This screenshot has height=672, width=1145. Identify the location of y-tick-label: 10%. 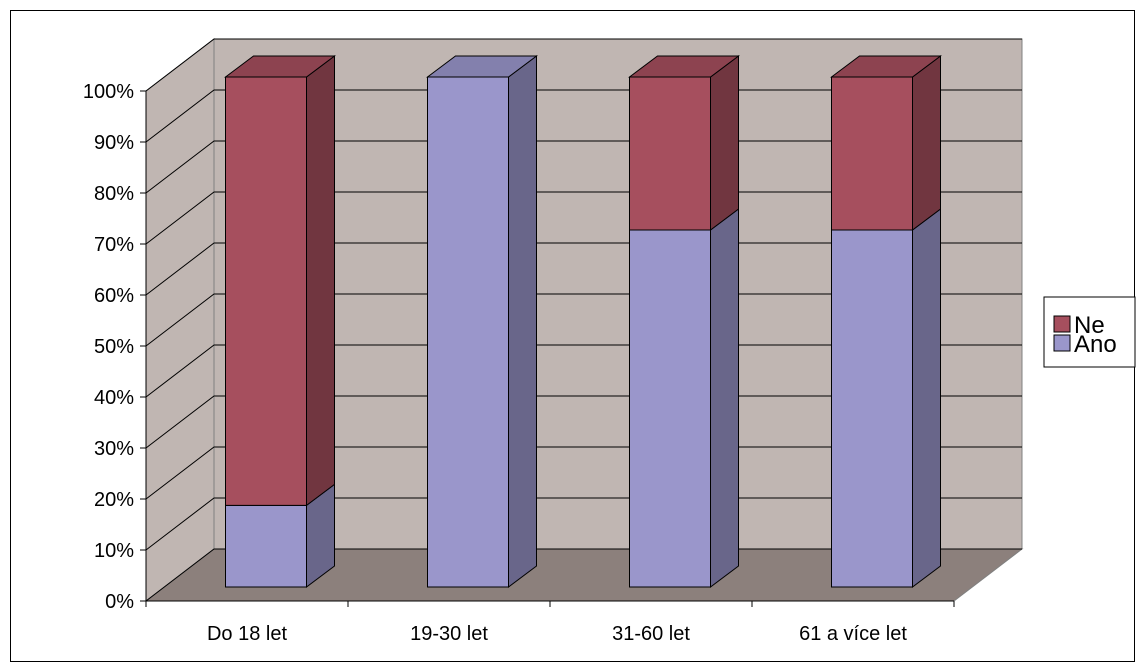
(114, 551).